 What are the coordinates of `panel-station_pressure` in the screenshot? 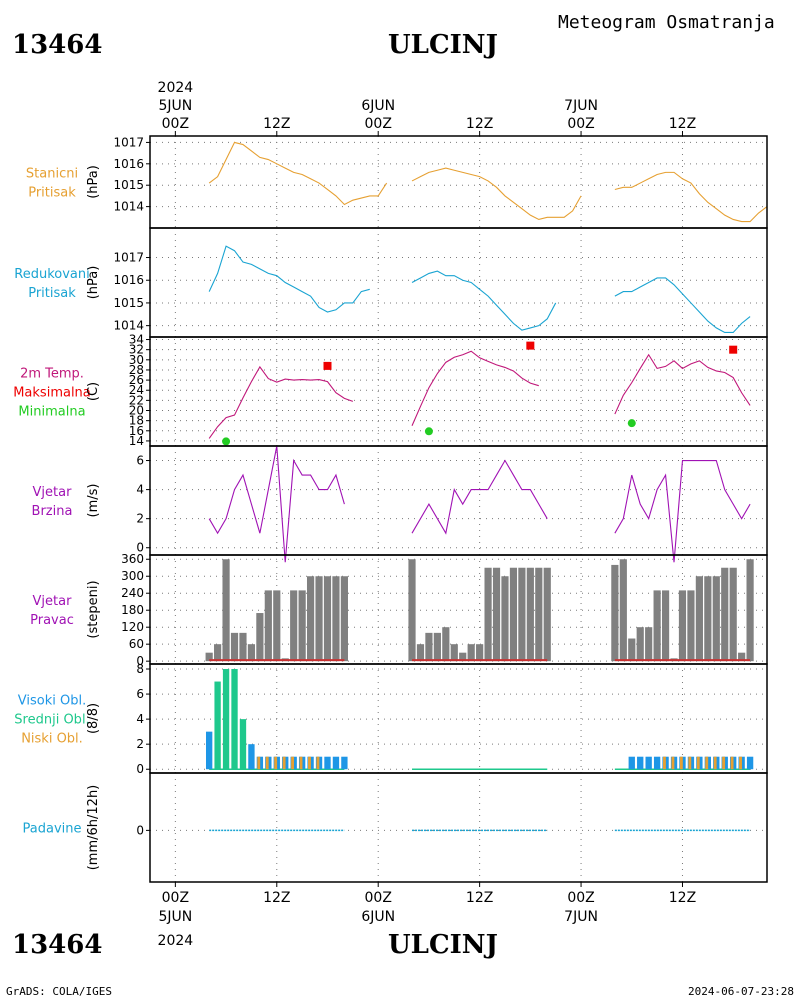 It's located at (457, 182).